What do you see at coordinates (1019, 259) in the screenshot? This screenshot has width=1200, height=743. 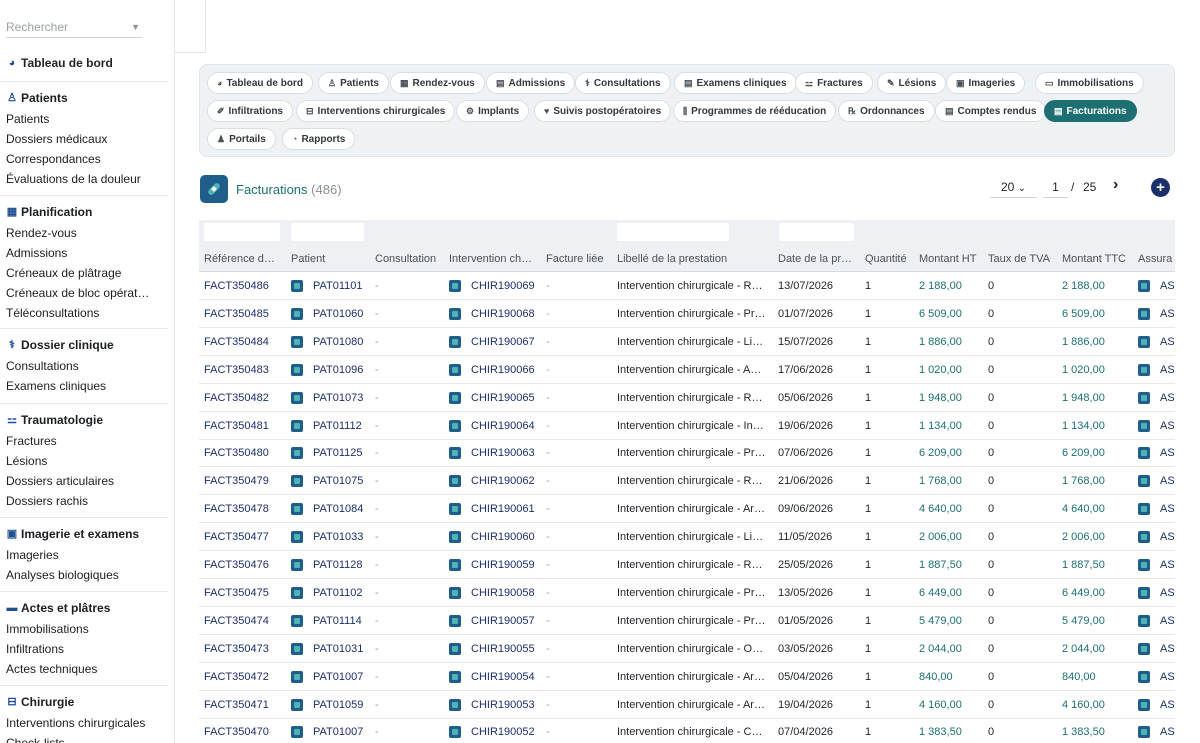 I see `column-header: Taux de TVA` at bounding box center [1019, 259].